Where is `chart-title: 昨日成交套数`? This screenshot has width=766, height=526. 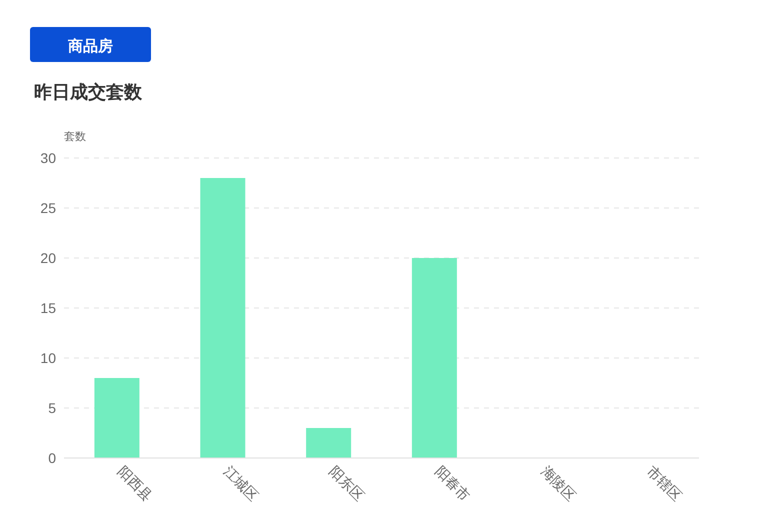
chart-title: 昨日成交套数 is located at coordinates (88, 92).